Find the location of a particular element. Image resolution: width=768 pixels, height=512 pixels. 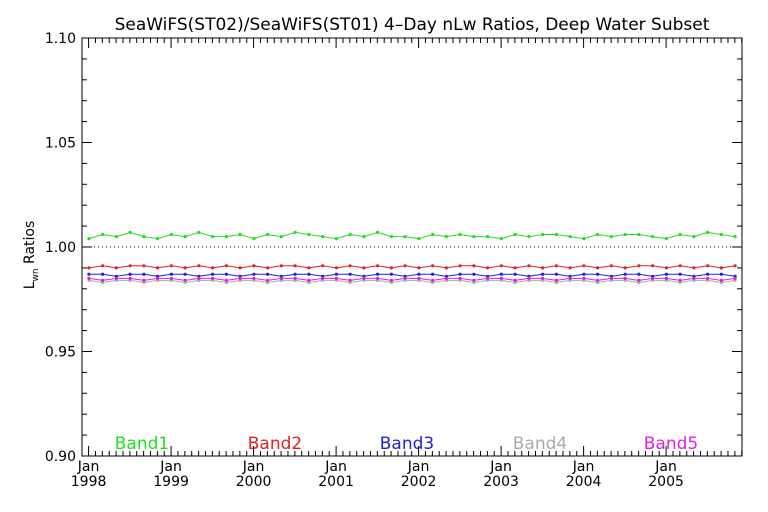

y-axis-label-rest: Ratios is located at coordinates (30, 245).